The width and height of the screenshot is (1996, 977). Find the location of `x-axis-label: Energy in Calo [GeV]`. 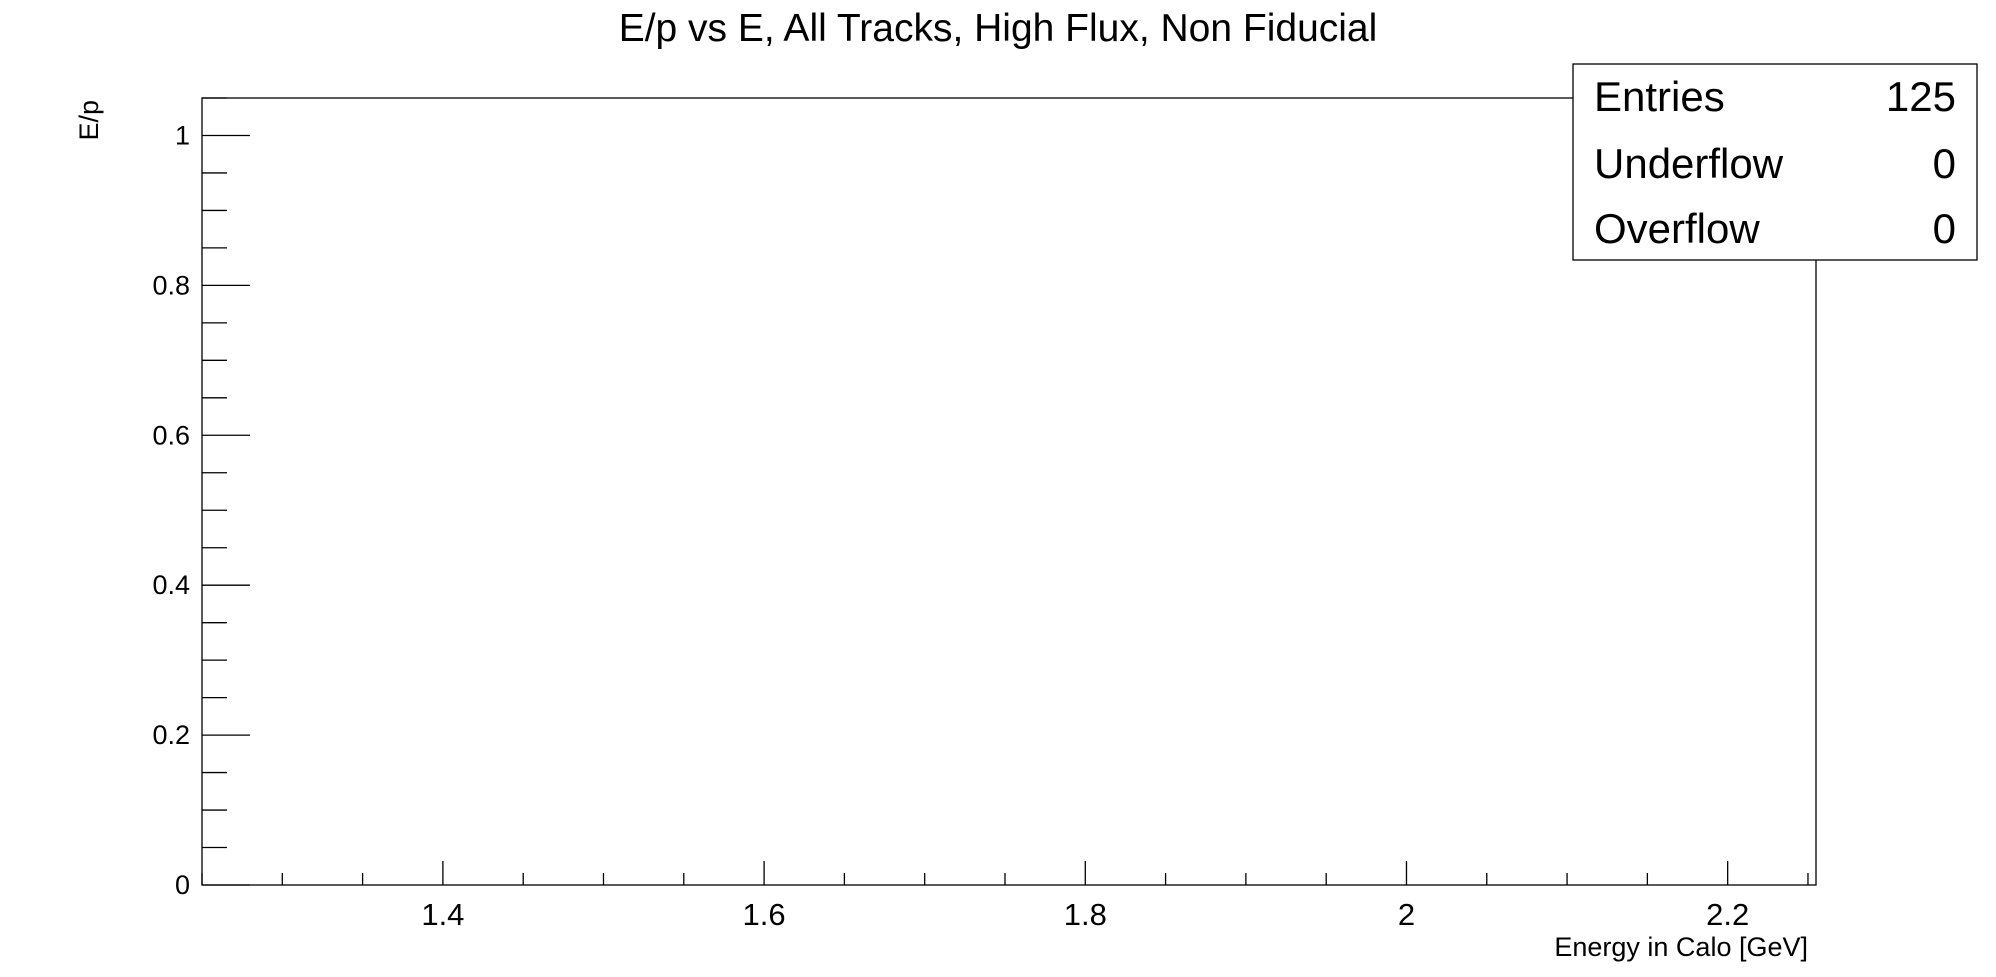

x-axis-label: Energy in Calo [GeV] is located at coordinates (1681, 947).